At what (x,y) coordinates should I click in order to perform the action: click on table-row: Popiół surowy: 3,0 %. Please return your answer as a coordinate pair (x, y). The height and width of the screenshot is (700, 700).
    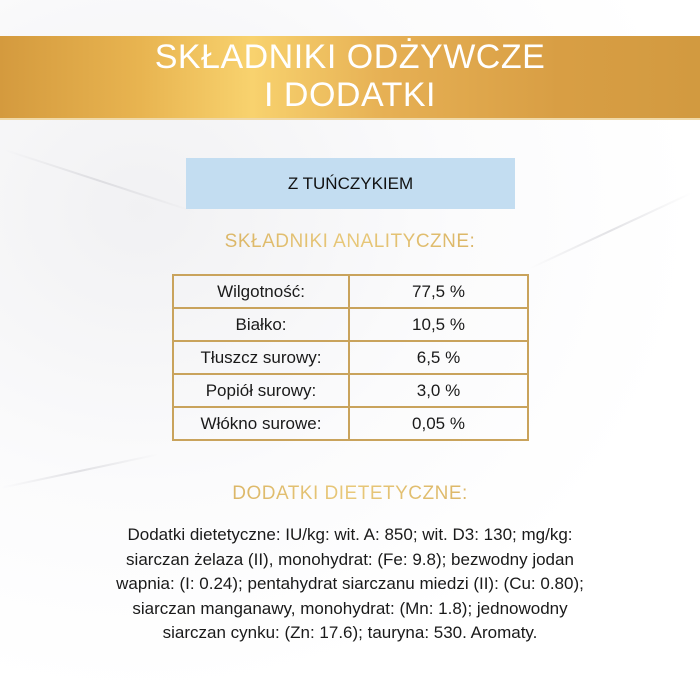
    Looking at the image, I should click on (350, 390).